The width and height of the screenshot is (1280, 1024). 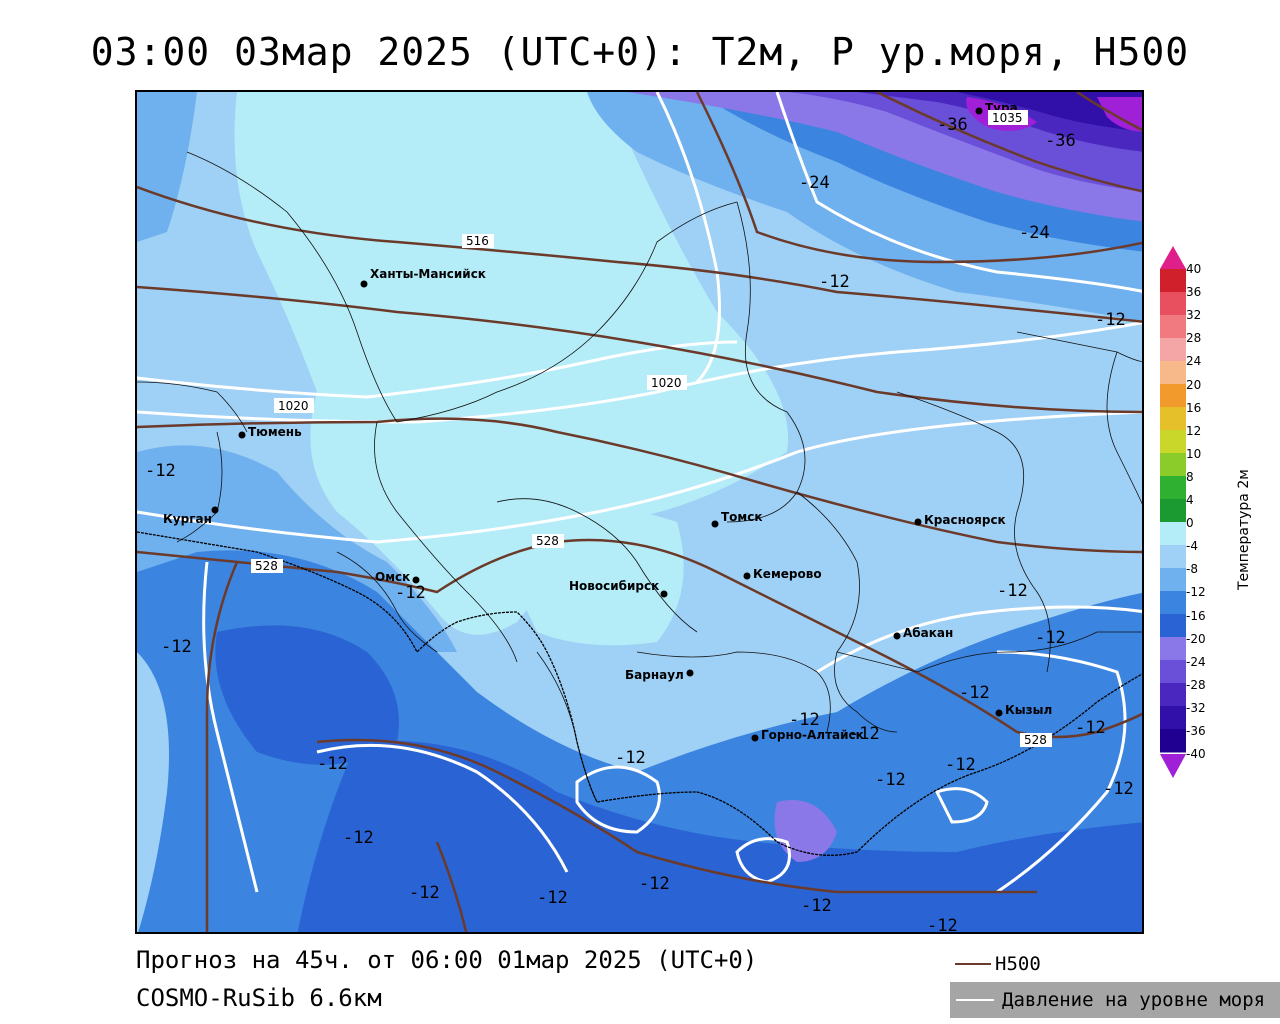 I want to click on colorbar-level-label: -16, so click(x=1196, y=615).